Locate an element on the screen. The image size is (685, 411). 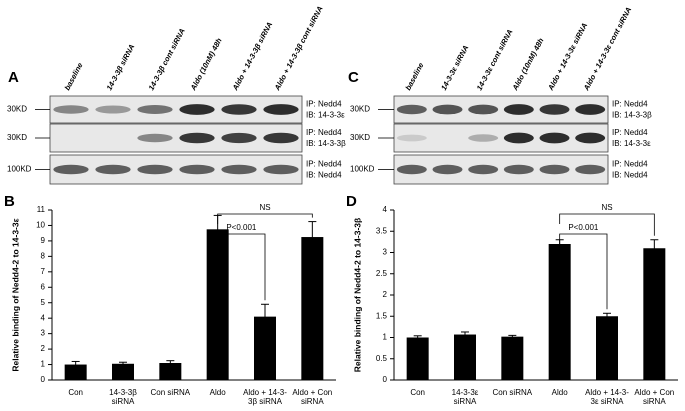
y-tick-label: 2.5 is located at coordinates (382, 273).